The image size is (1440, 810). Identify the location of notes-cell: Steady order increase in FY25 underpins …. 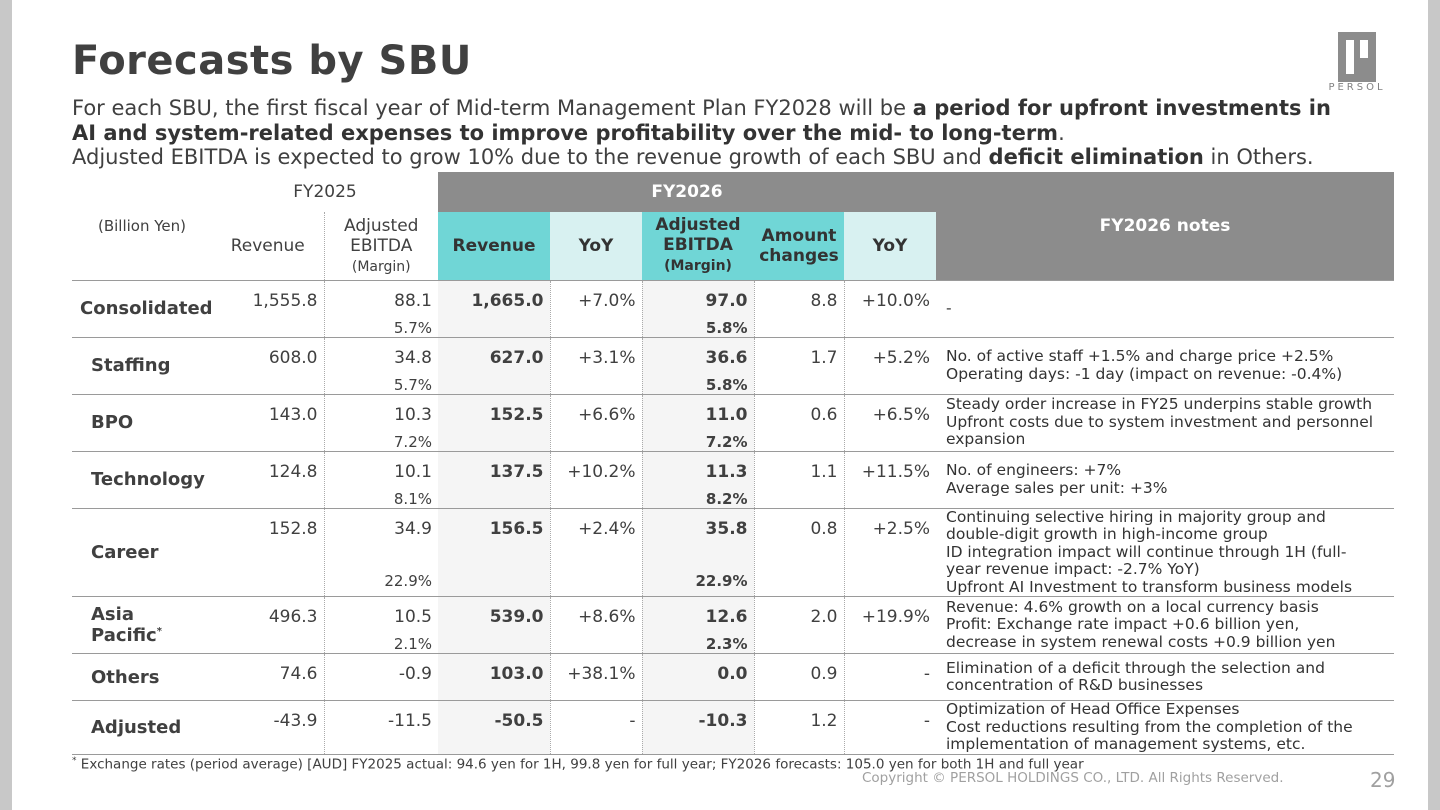
(1165, 422).